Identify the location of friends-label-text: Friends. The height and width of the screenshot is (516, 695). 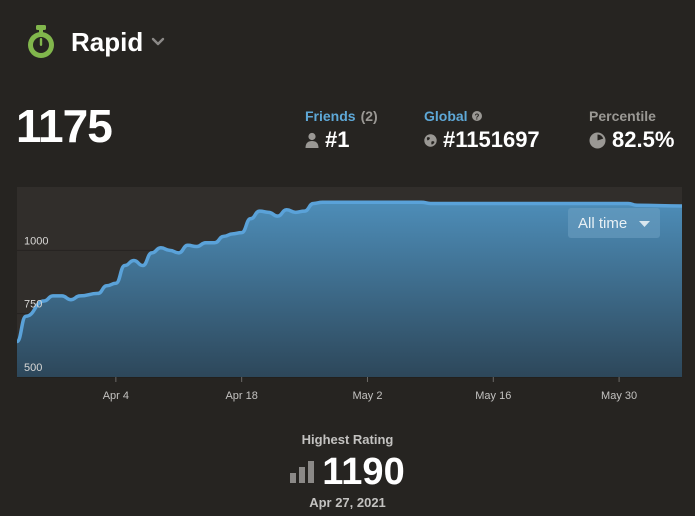
(330, 116).